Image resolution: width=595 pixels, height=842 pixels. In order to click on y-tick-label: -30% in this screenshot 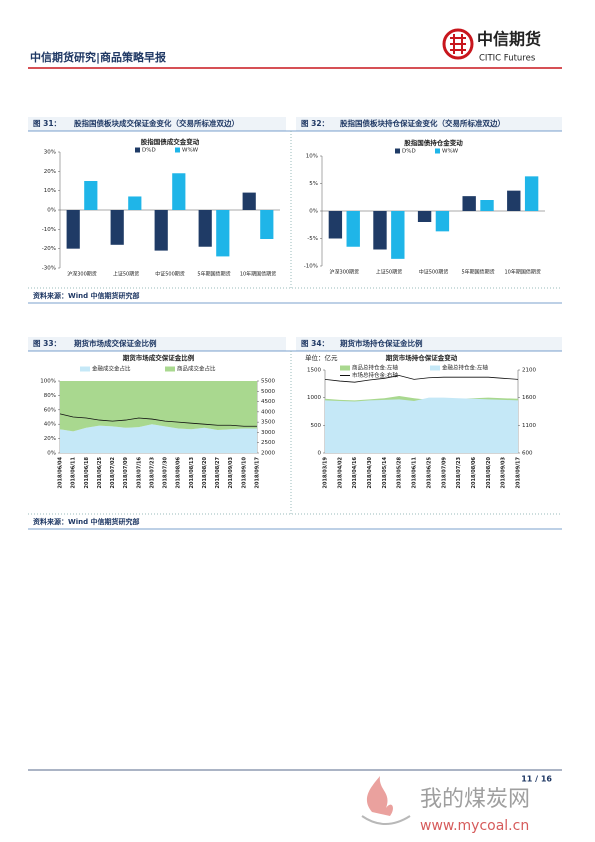, I will do `click(49, 269)`.